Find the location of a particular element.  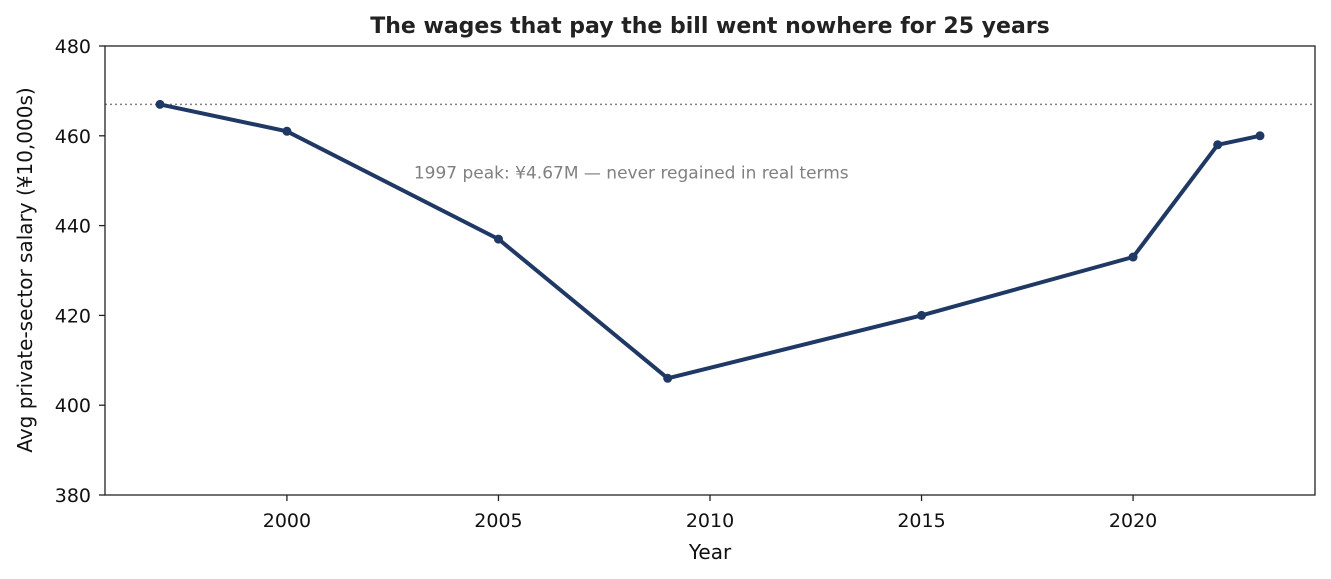

x-tick-label: 2020 is located at coordinates (1133, 521).